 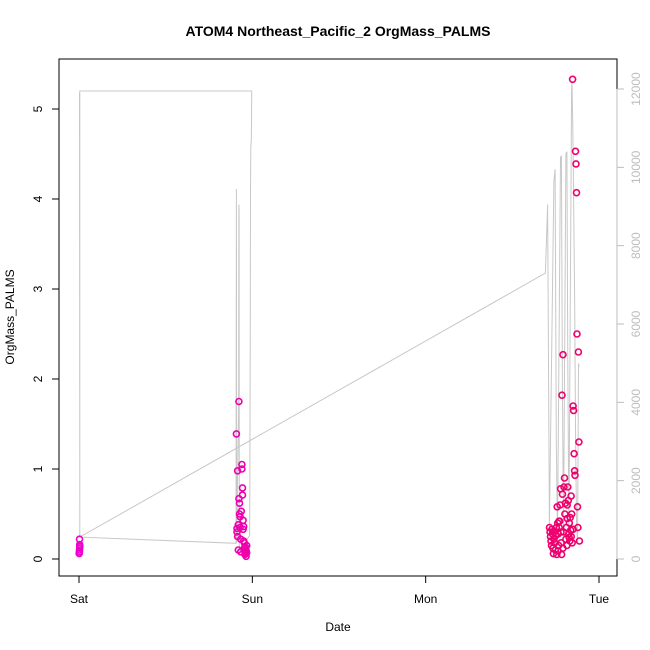 I want to click on y-axis-title: OrgMass_PALMS, so click(x=10, y=316).